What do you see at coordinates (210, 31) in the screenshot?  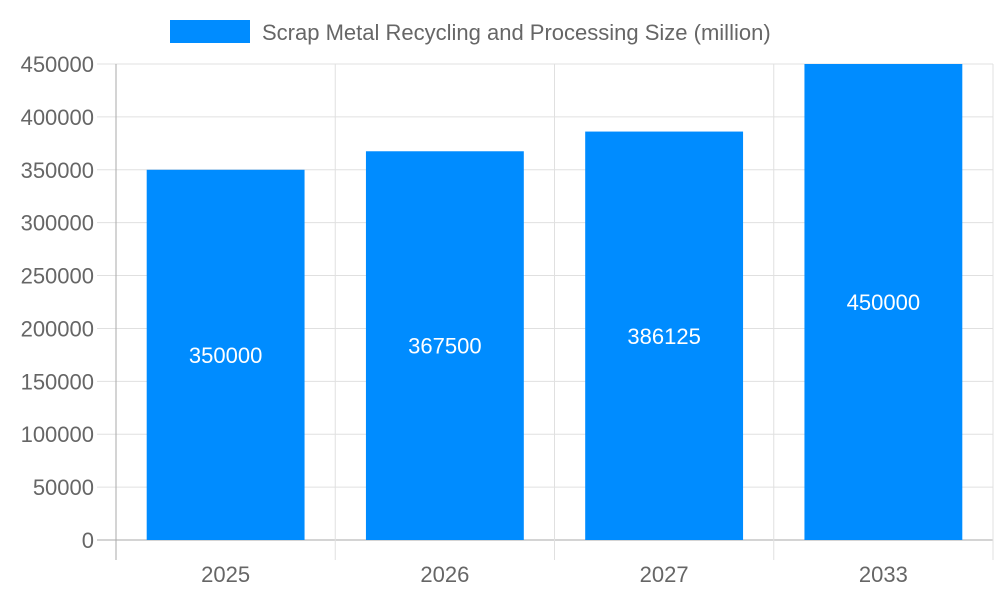 I see `legend-swatch` at bounding box center [210, 31].